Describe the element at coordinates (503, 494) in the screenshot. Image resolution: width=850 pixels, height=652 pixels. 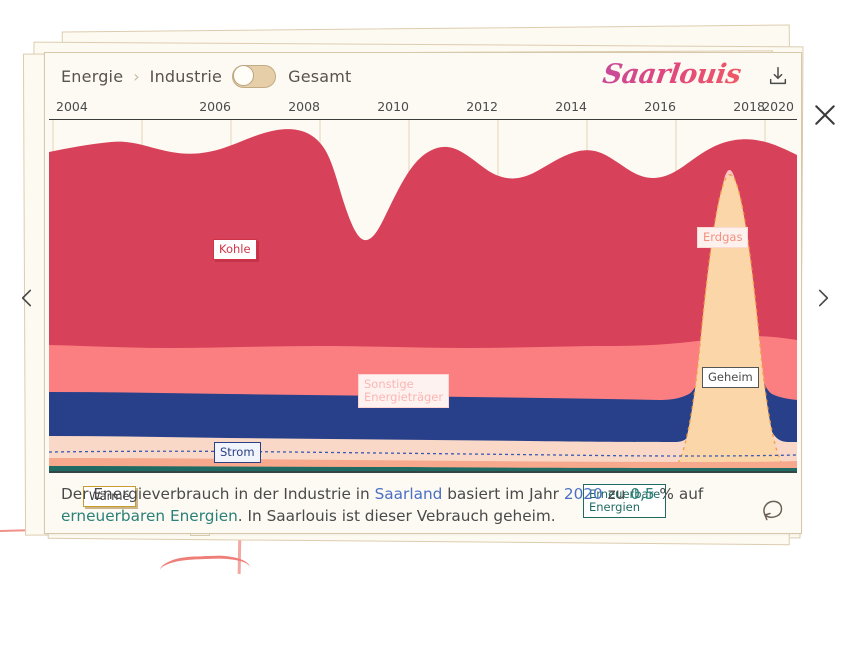
I see `caption-part-2: basiert im Jahr` at that location.